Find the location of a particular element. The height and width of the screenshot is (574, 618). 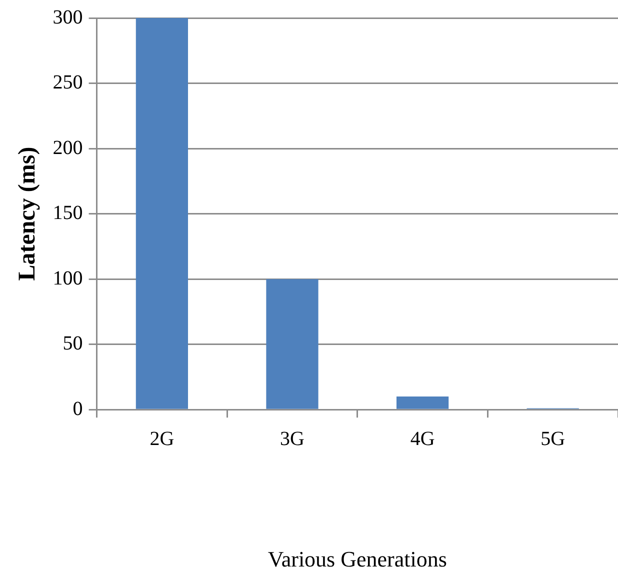

y-tick-label: 100 is located at coordinates (67, 278).